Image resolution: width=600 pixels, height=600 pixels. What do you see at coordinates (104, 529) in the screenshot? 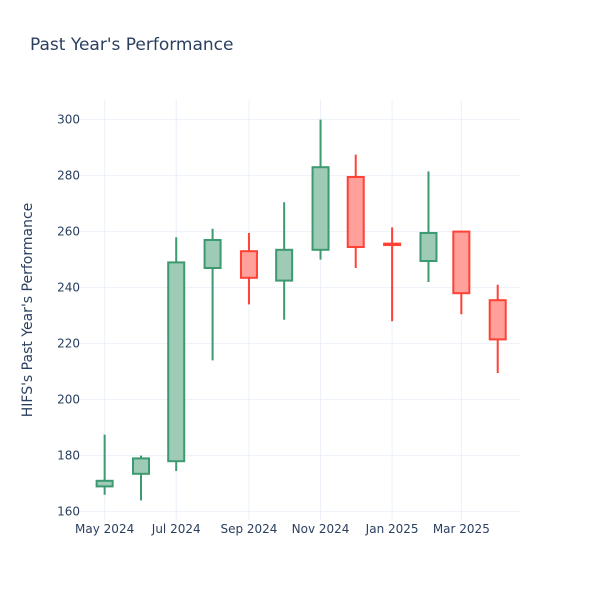
I see `x-tick-label: May 2024` at bounding box center [104, 529].